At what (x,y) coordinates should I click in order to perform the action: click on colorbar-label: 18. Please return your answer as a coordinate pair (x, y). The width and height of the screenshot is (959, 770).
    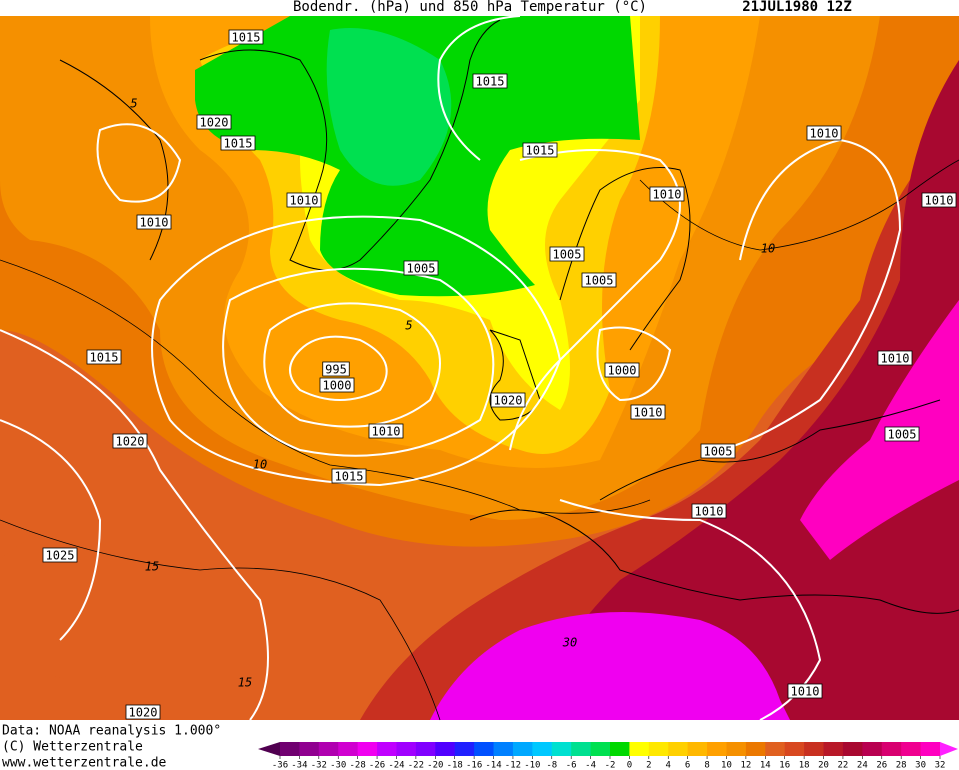
    Looking at the image, I should click on (804, 765).